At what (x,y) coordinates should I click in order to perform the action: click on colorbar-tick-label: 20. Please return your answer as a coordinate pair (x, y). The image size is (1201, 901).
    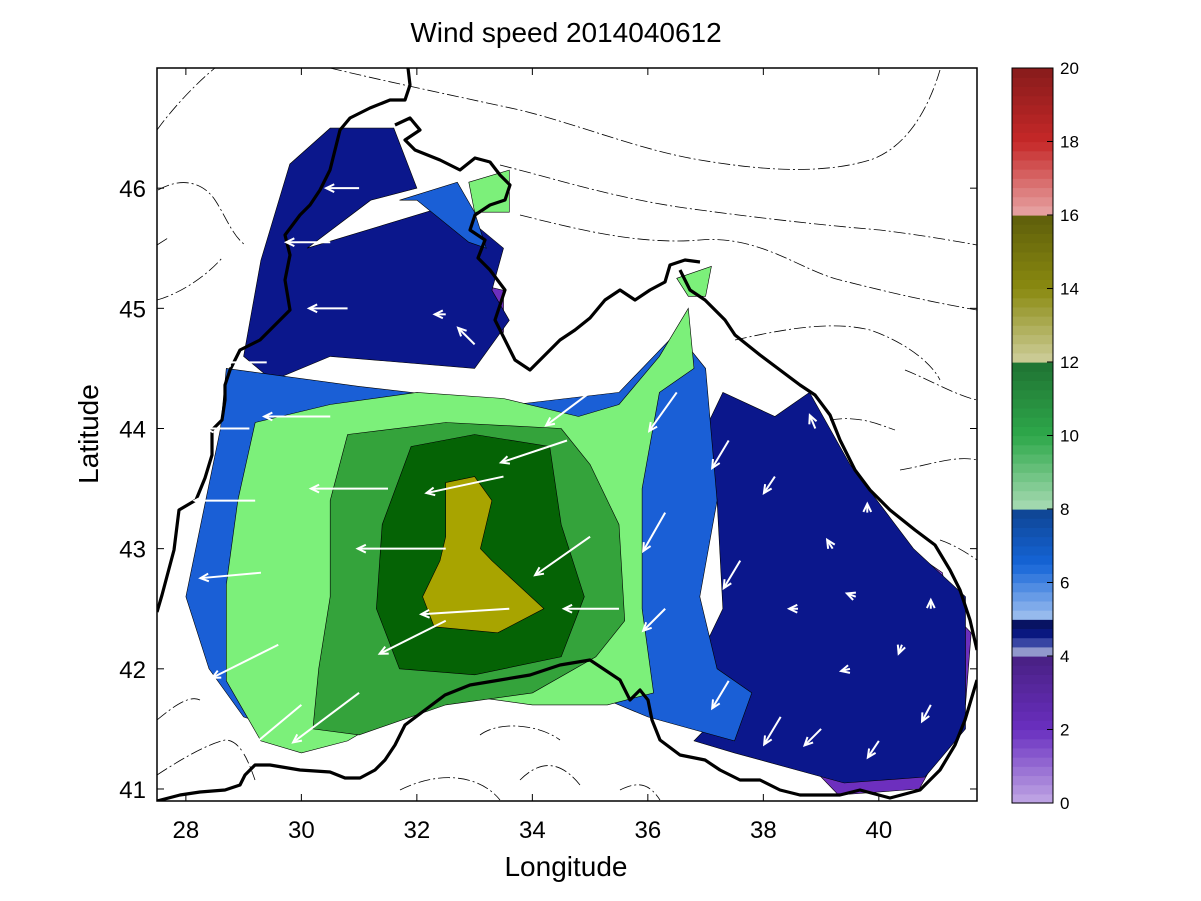
    Looking at the image, I should click on (1069, 68).